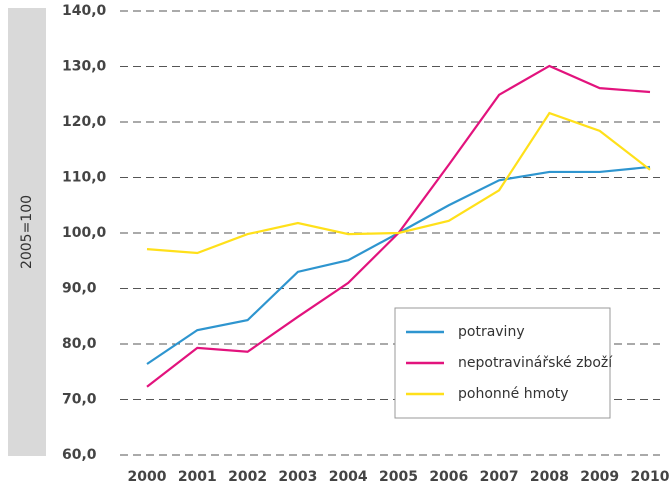  Describe the element at coordinates (535, 363) in the screenshot. I see `legend-label: nepotravinářské zboží` at that location.